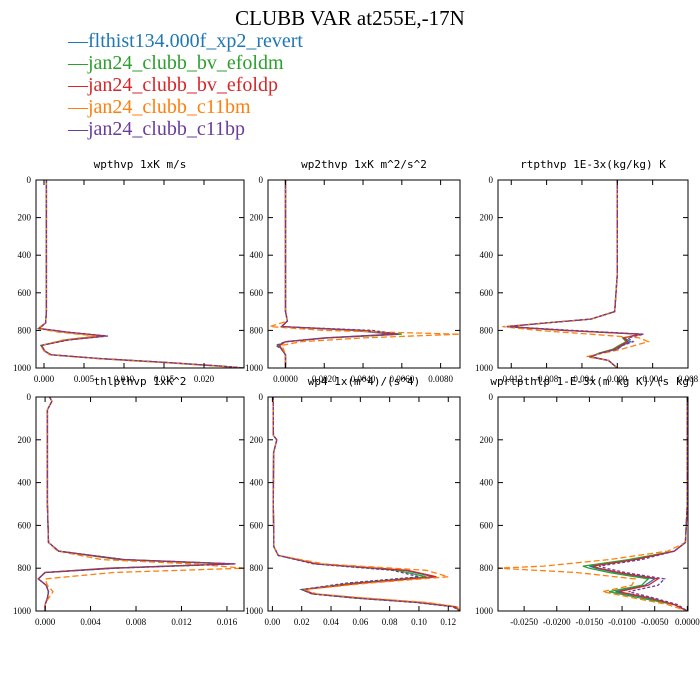 Image resolution: width=700 pixels, height=700 pixels. I want to click on legend-item: —jan24_clubb_bv_efoldm, so click(185, 63).